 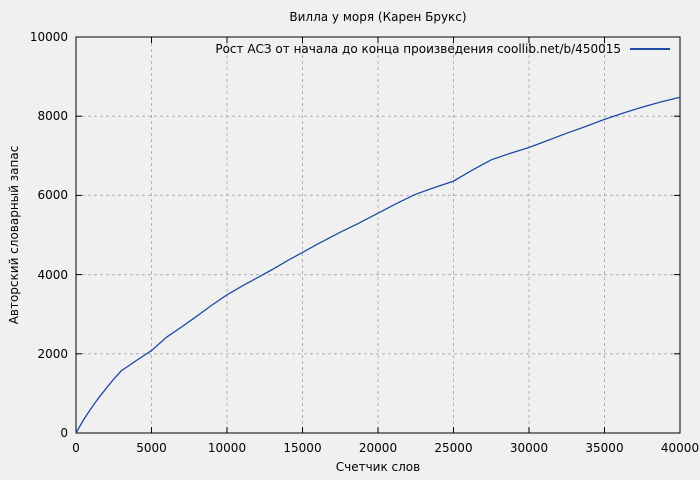 I want to click on x-tick-label: 5000, so click(x=151, y=448).